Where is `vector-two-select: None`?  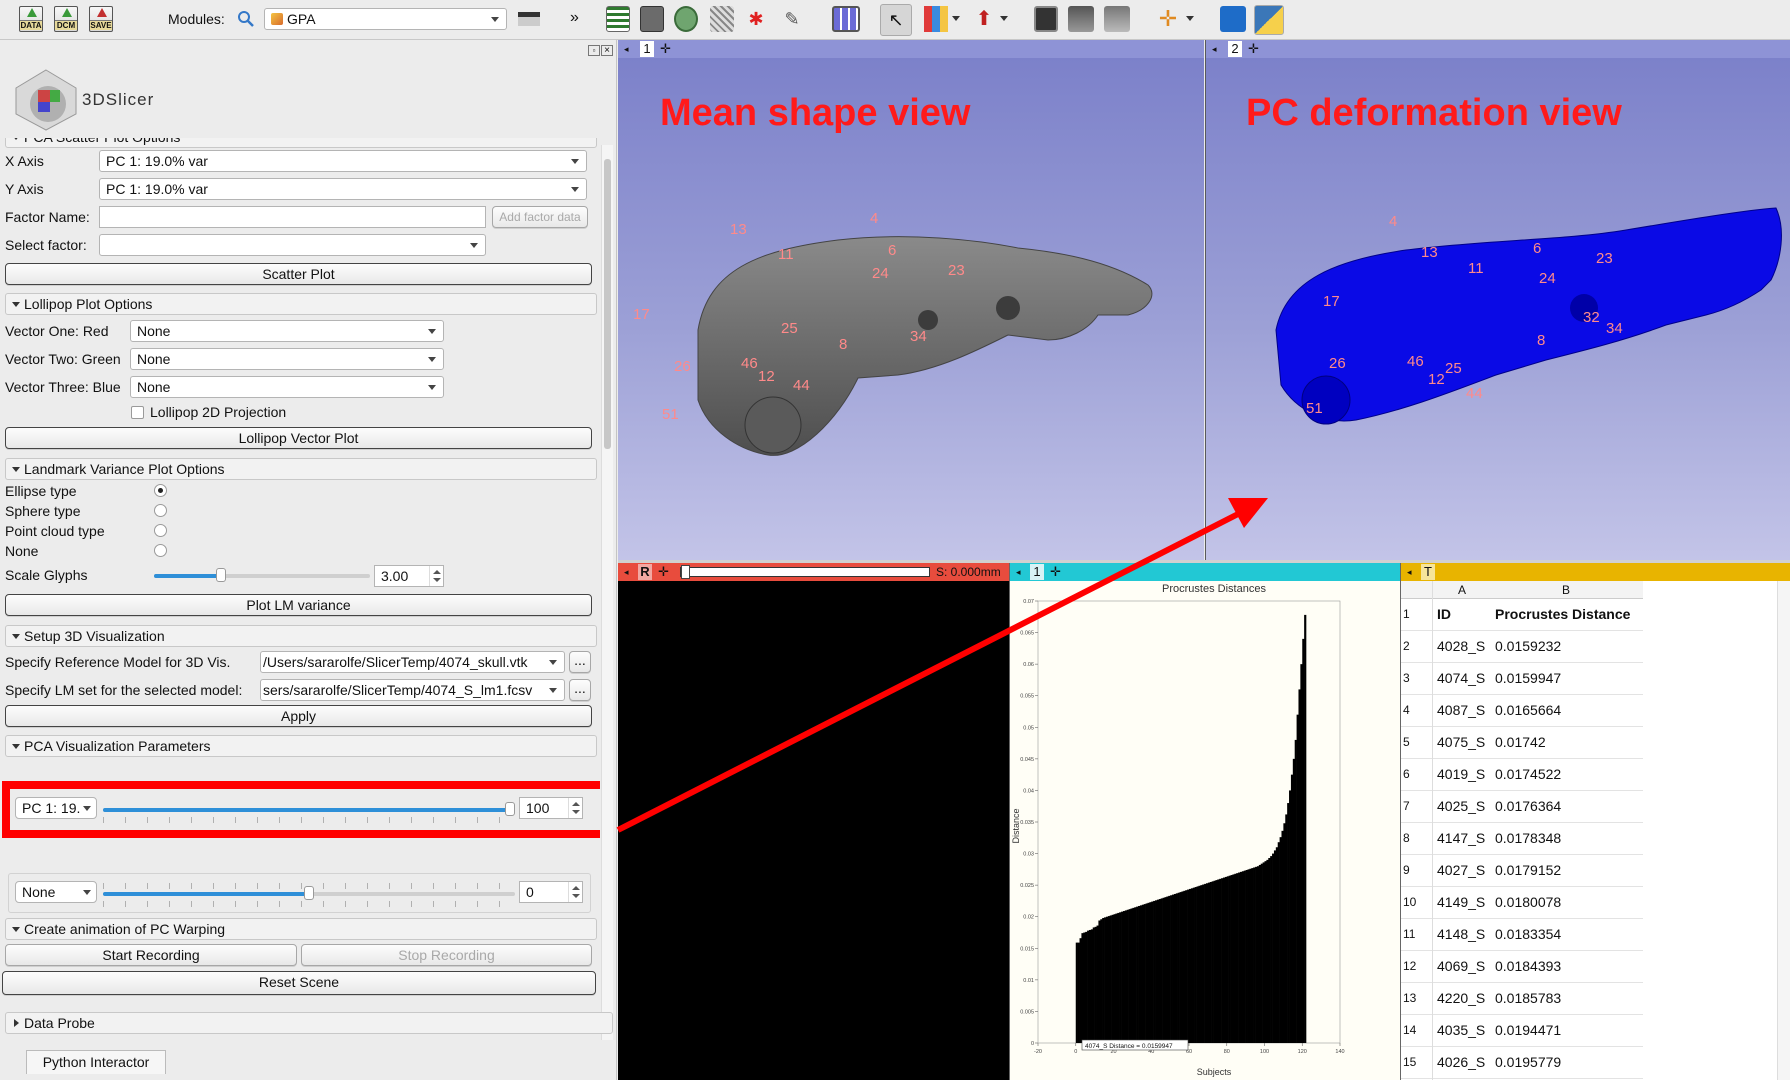 vector-two-select: None is located at coordinates (287, 359).